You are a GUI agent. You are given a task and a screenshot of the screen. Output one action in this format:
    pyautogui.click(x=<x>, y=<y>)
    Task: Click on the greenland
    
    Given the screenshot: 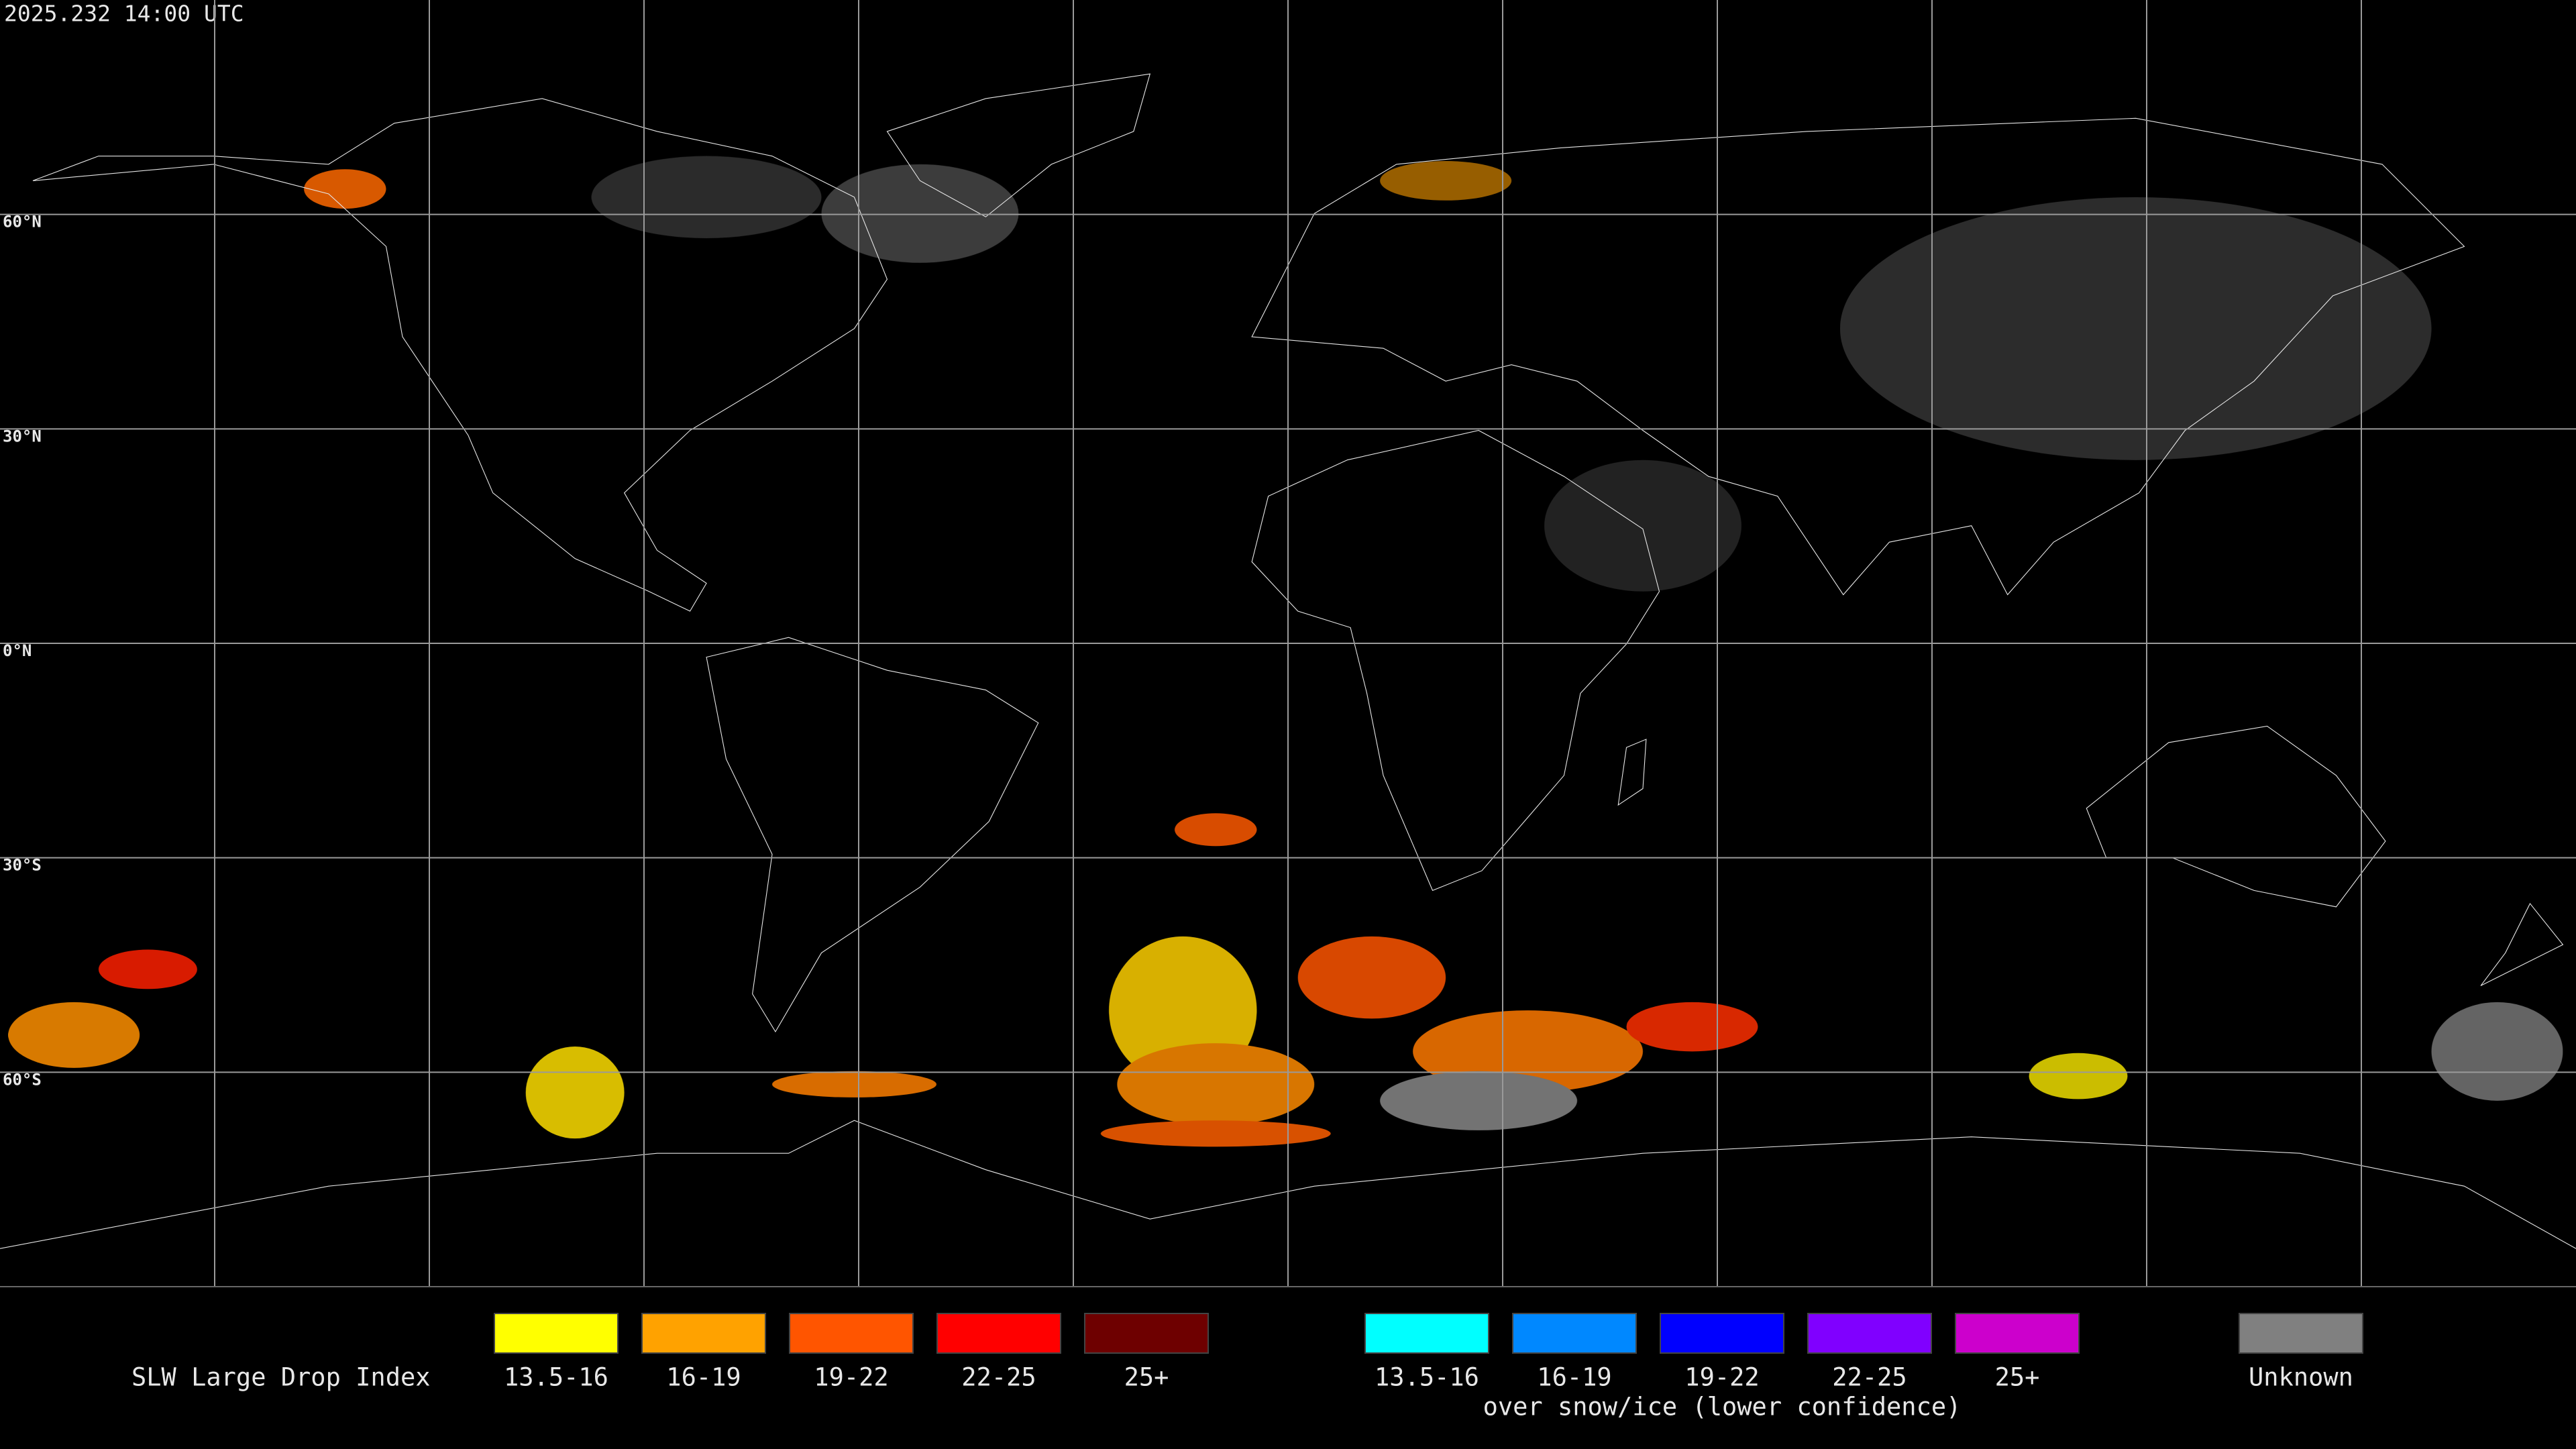 What is the action you would take?
    pyautogui.click(x=1018, y=145)
    